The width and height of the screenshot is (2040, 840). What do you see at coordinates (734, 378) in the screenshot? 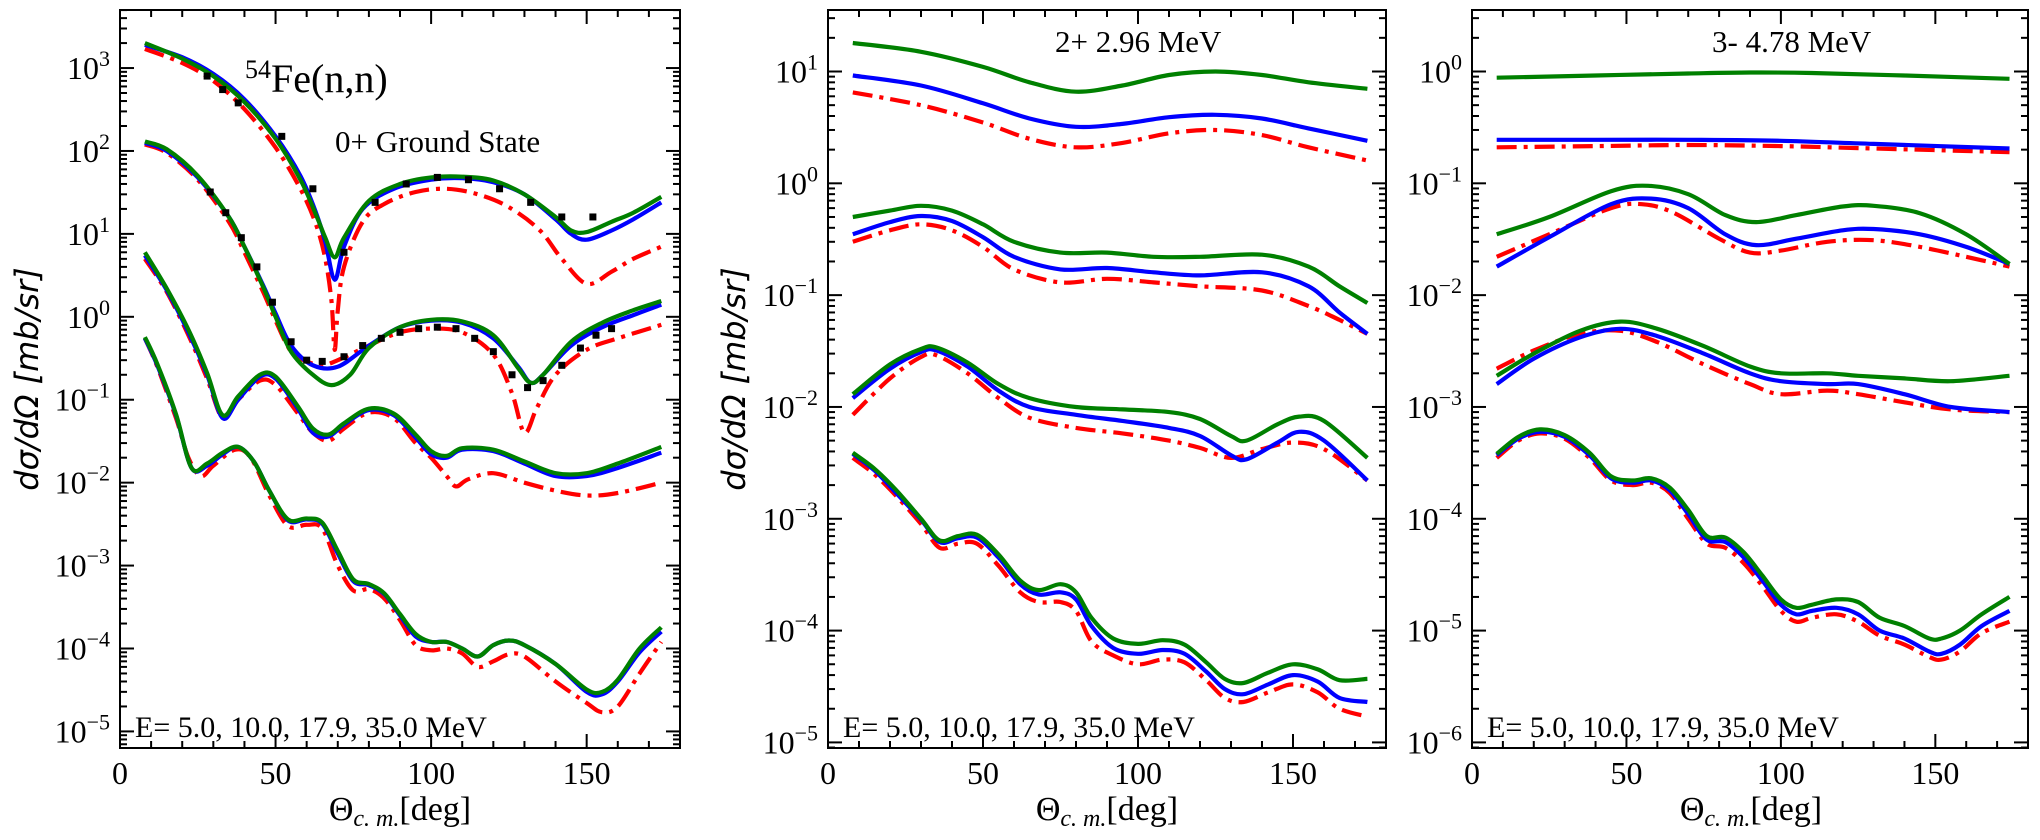
I see `panel-2-y-axis-title: dσ/dΩ [mb/sr]` at bounding box center [734, 378].